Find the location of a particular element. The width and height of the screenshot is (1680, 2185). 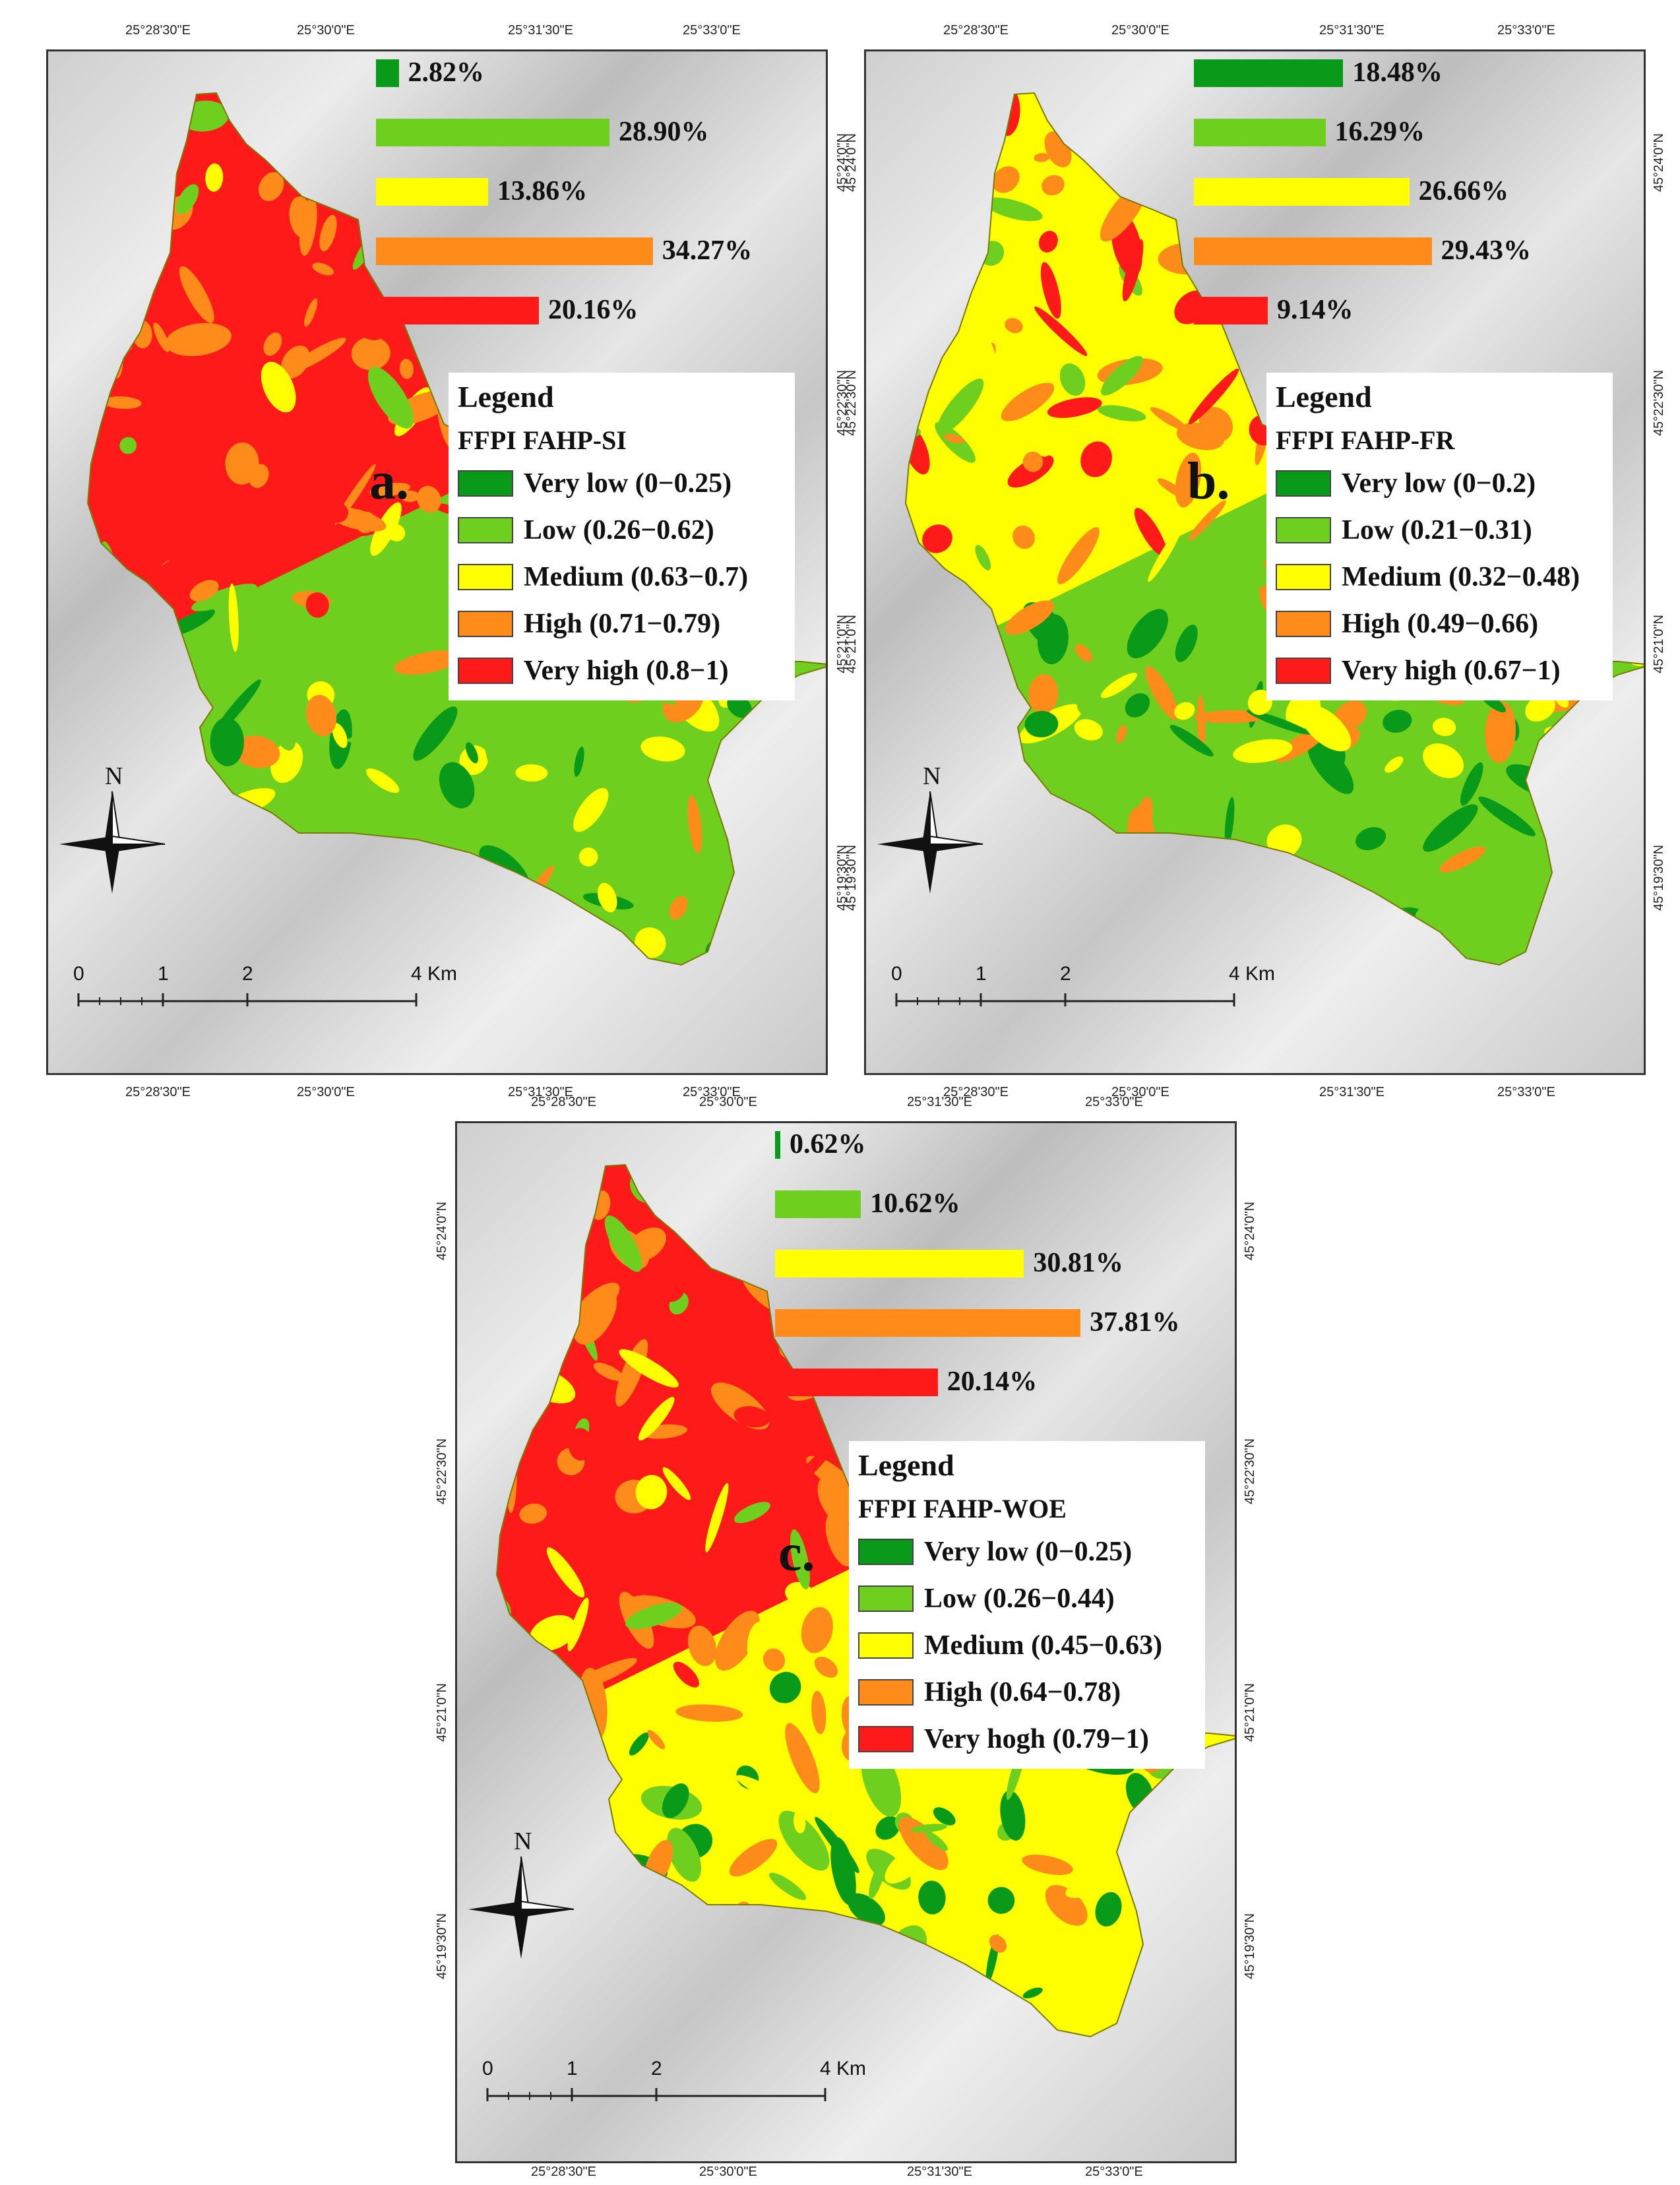

legend-title: Legend is located at coordinates (506, 397).